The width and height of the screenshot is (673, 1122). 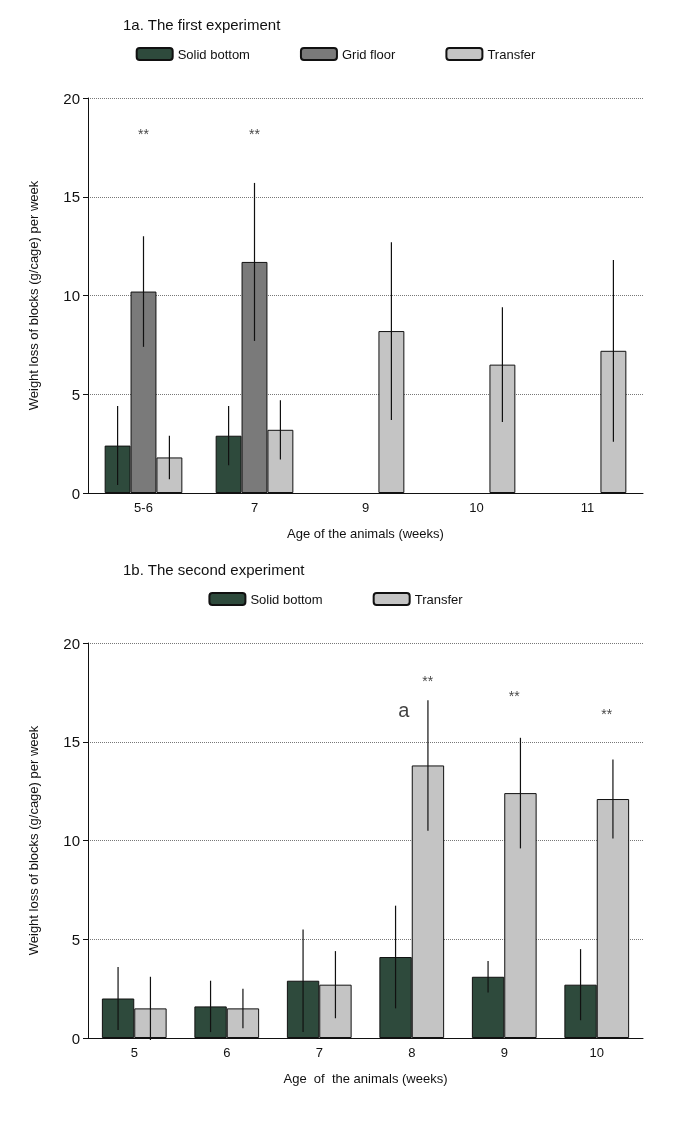 What do you see at coordinates (587, 507) in the screenshot?
I see `x-tick-label: 11` at bounding box center [587, 507].